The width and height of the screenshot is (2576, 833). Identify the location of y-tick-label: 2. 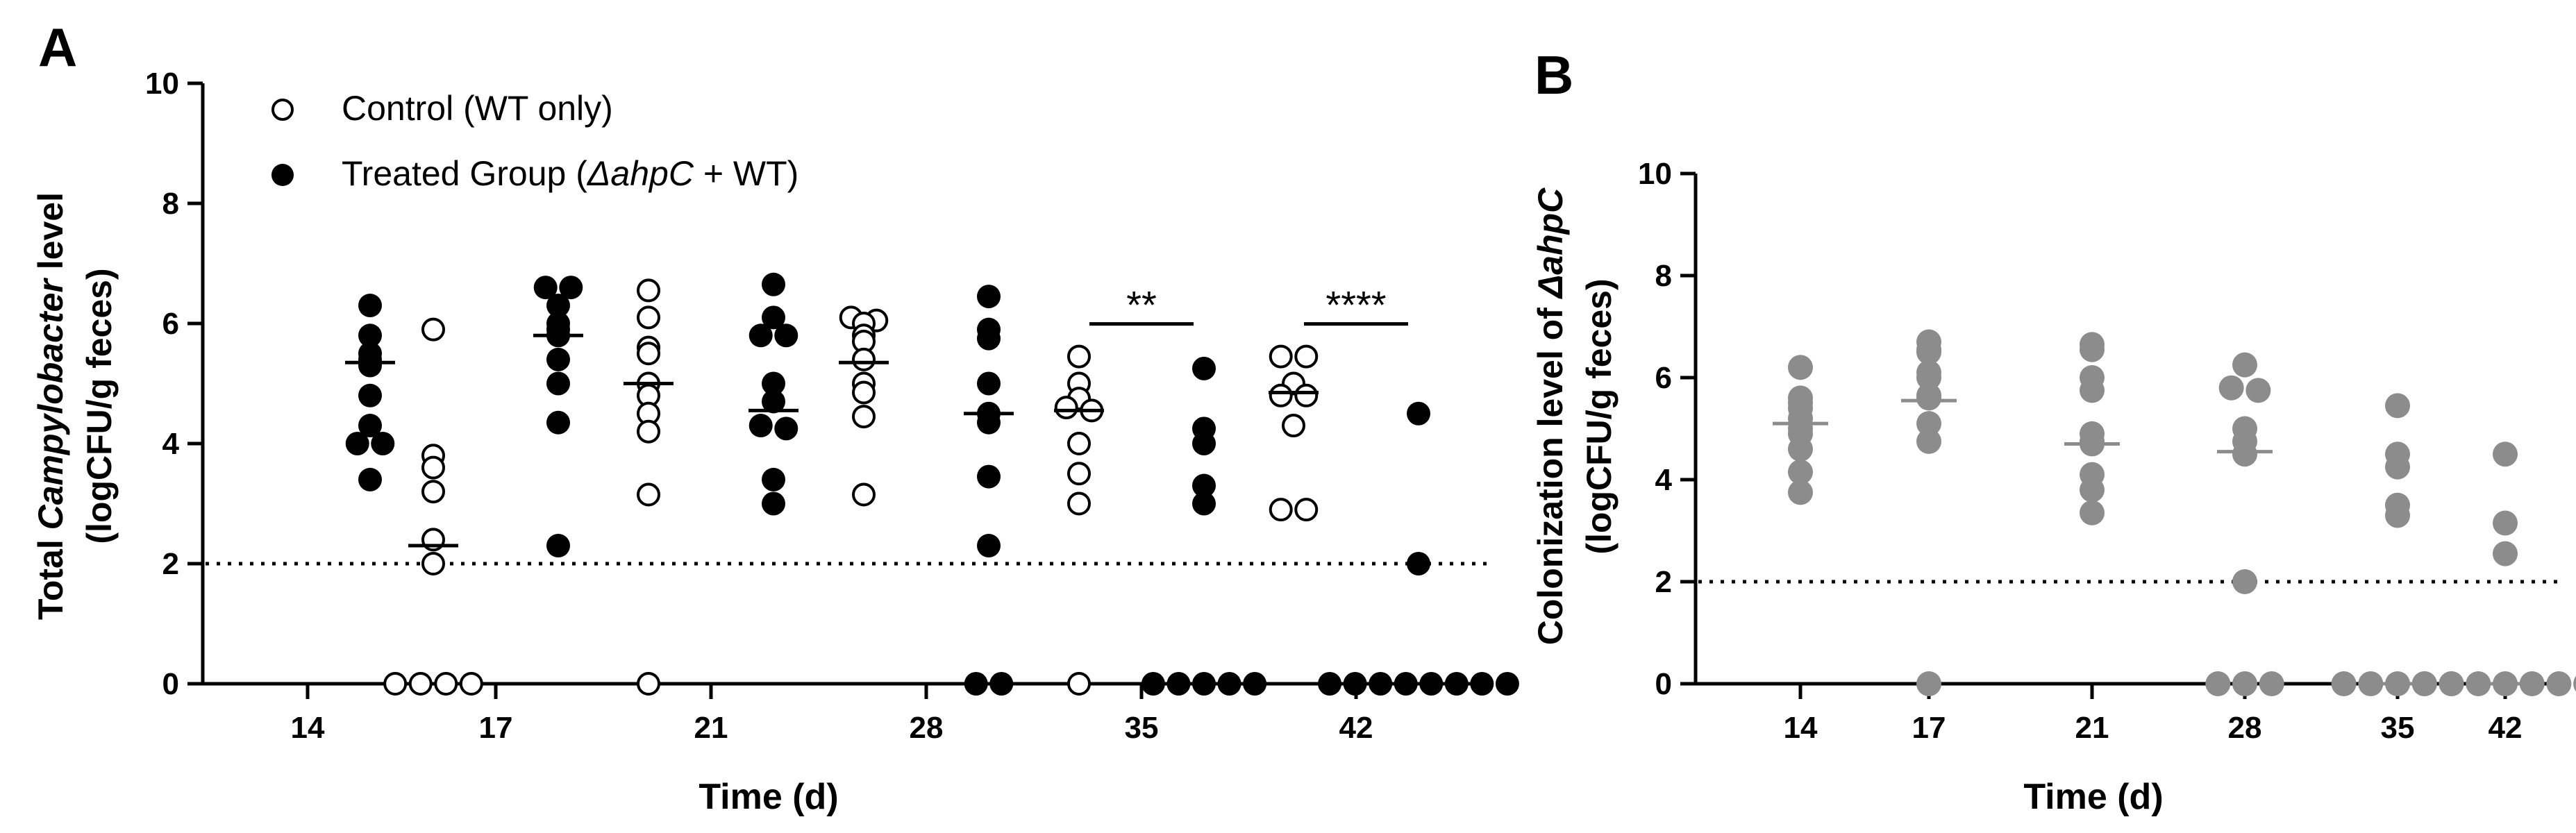
(170, 564).